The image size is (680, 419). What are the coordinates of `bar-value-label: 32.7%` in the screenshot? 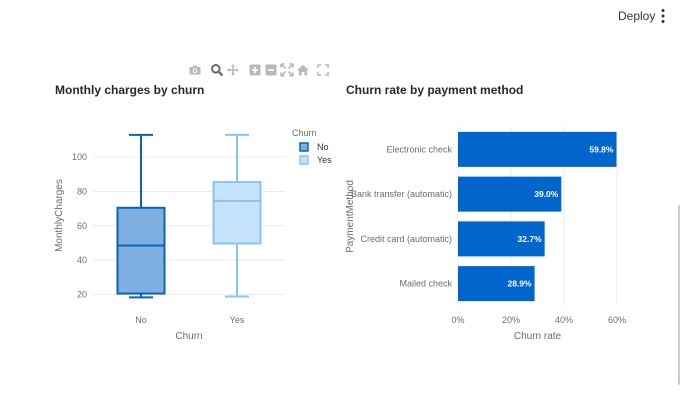 It's located at (530, 239).